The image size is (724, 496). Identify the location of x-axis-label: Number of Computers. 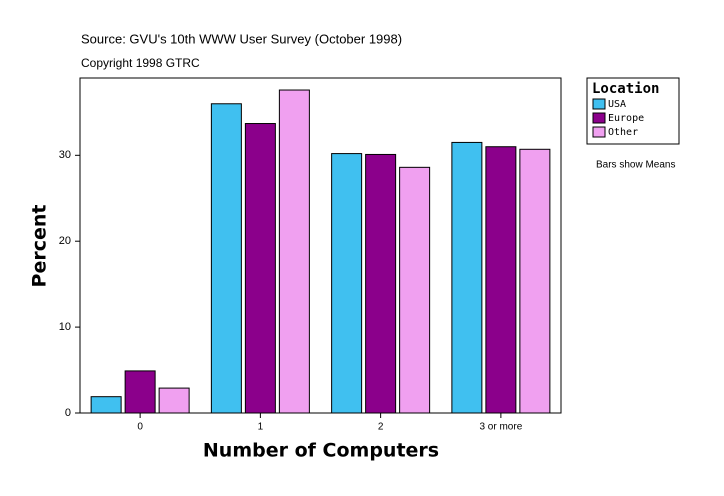
(321, 451).